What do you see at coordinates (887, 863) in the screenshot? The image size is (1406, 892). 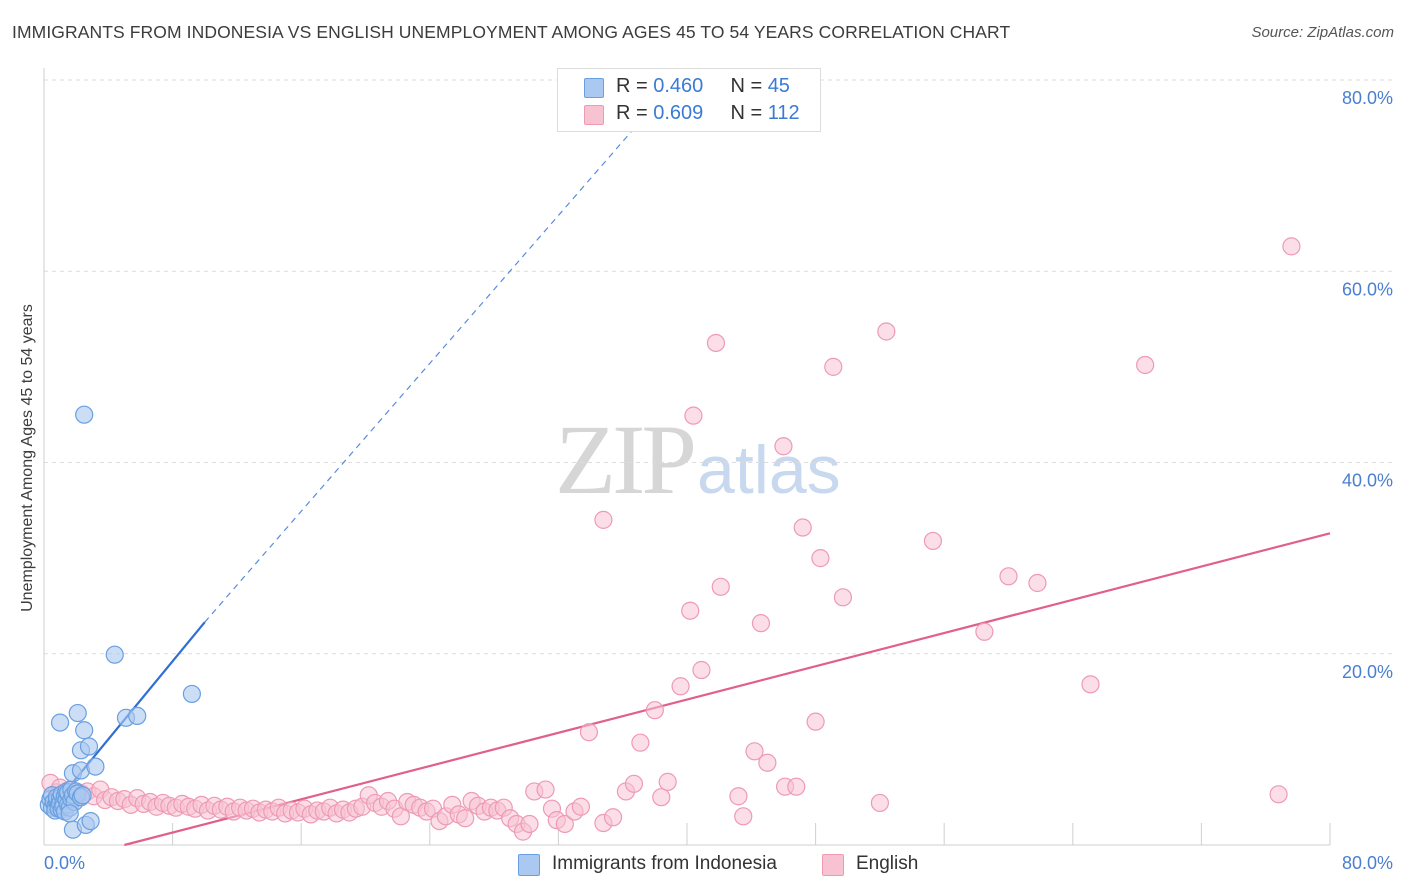 I see `bottom-legend-label-english: English` at bounding box center [887, 863].